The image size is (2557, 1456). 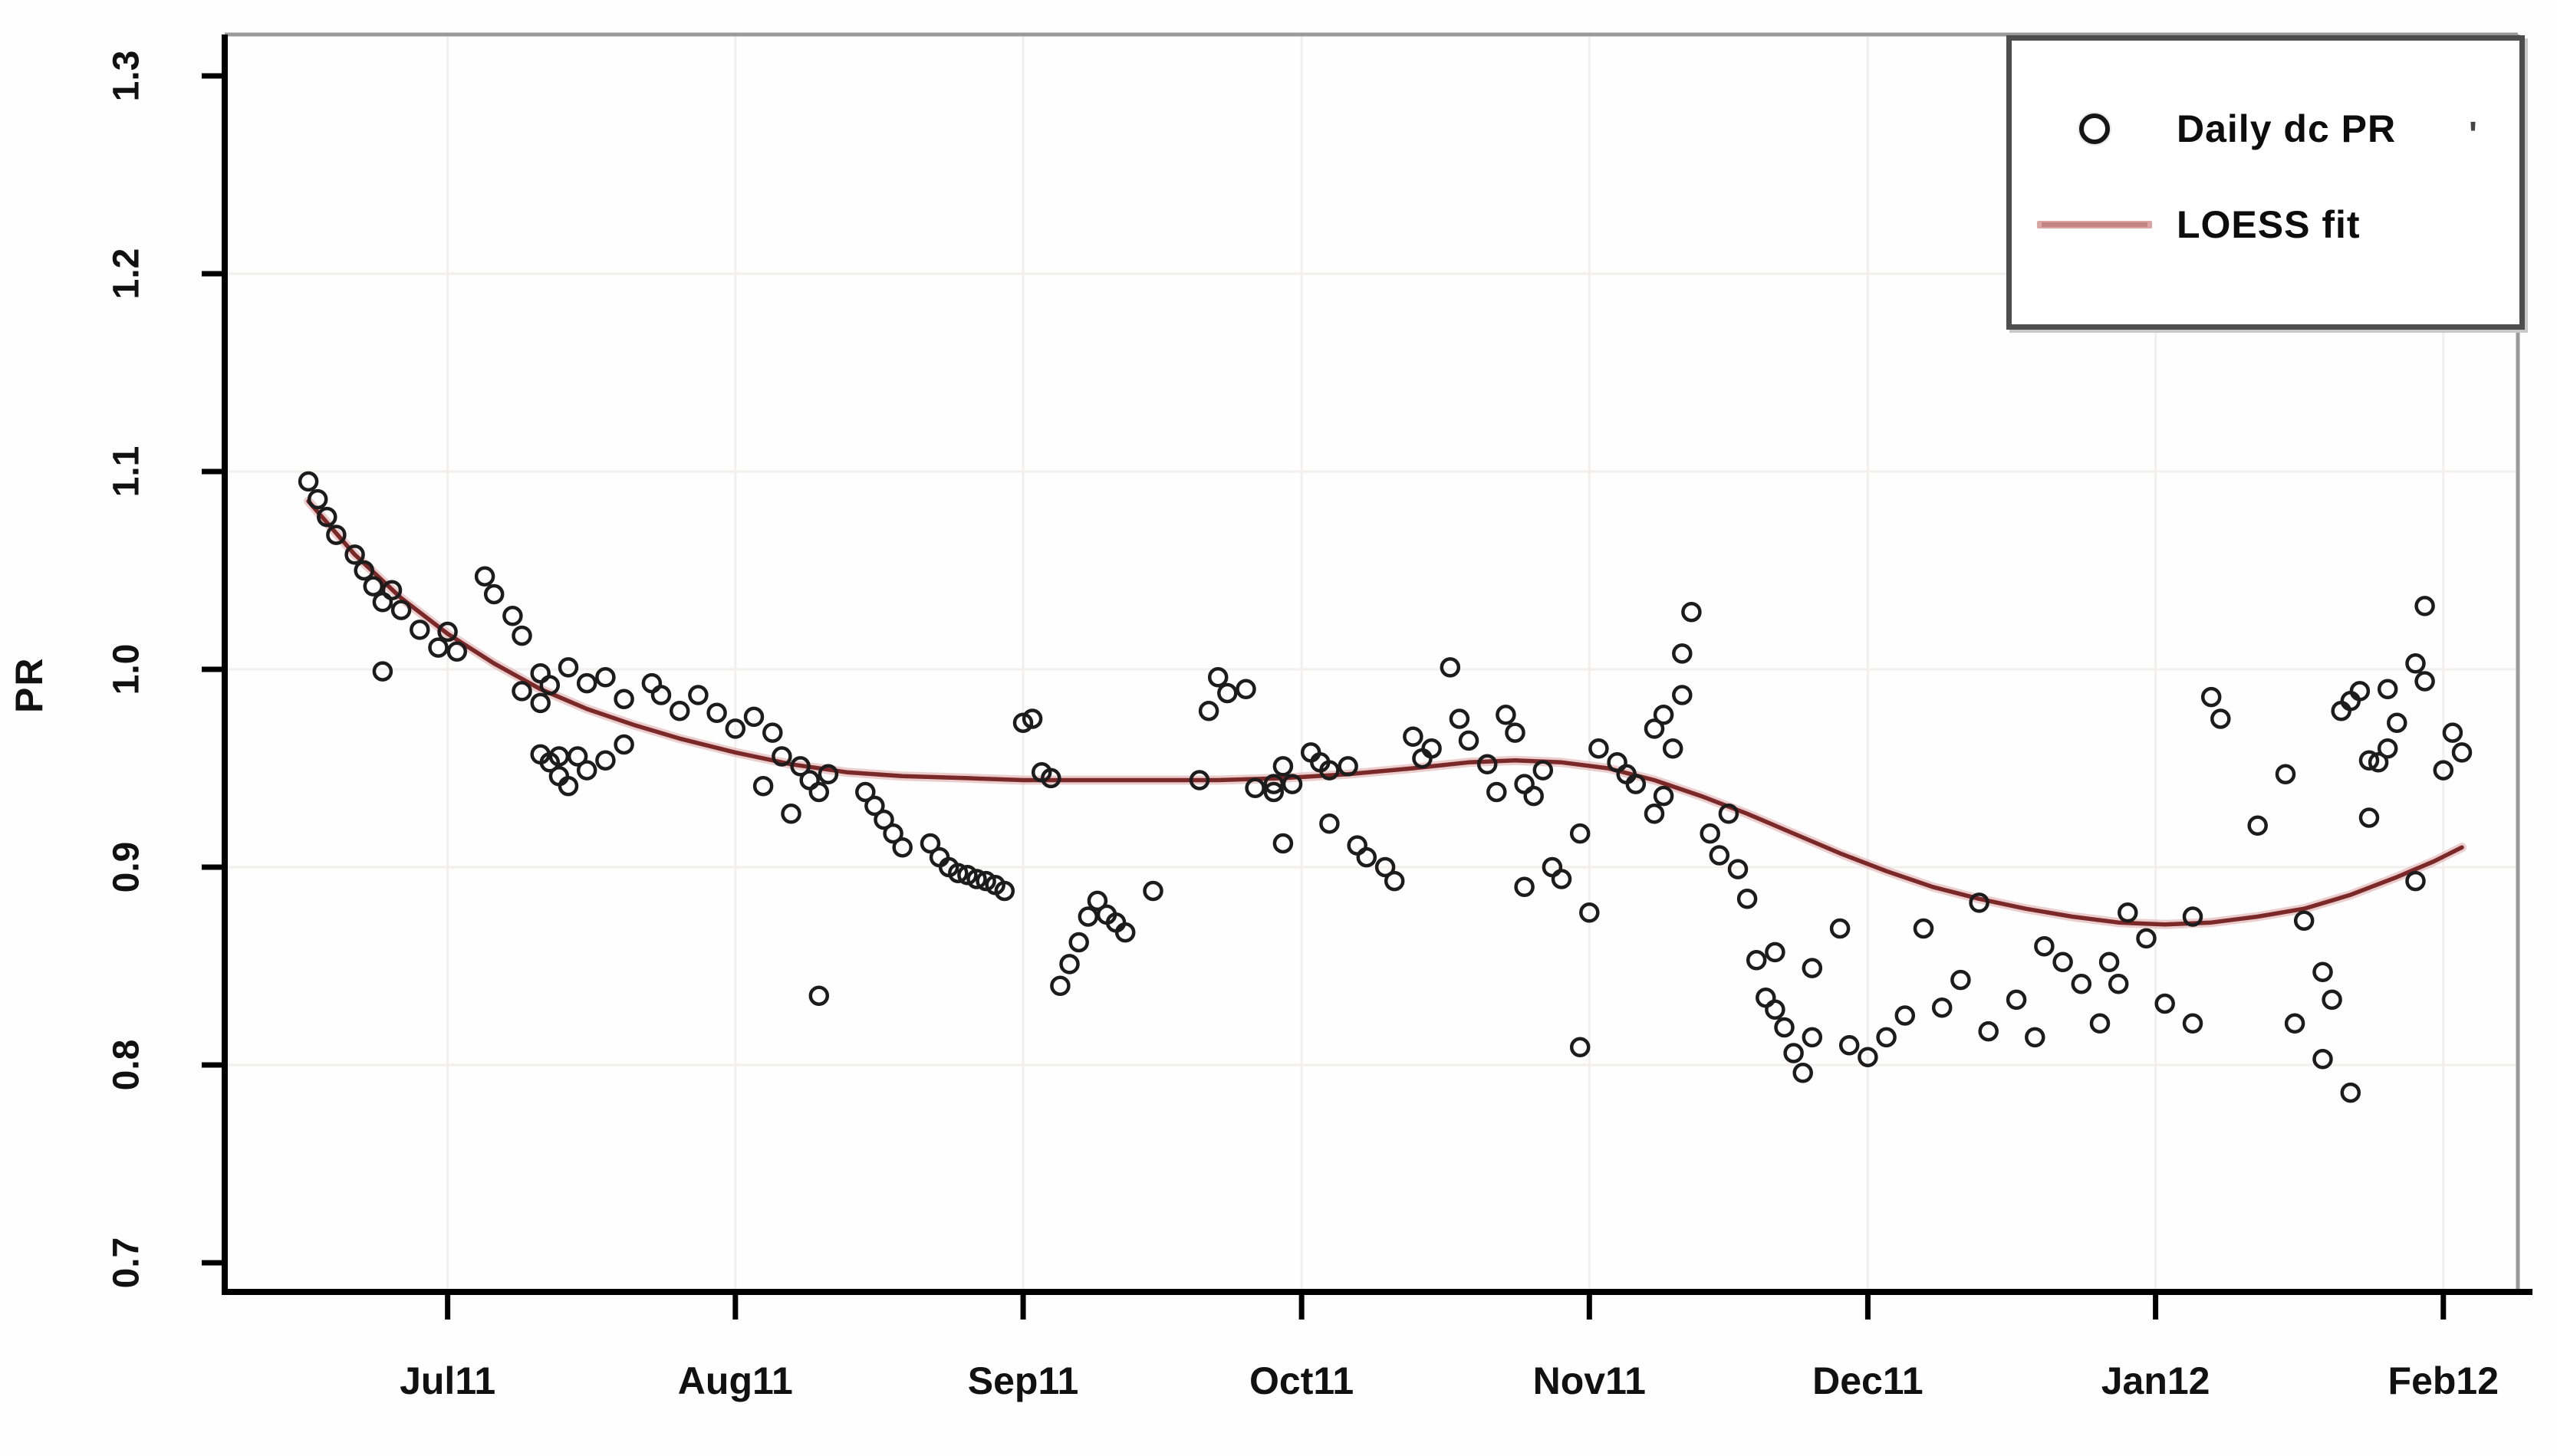 I want to click on loess-line-sample-core, so click(x=2094, y=224).